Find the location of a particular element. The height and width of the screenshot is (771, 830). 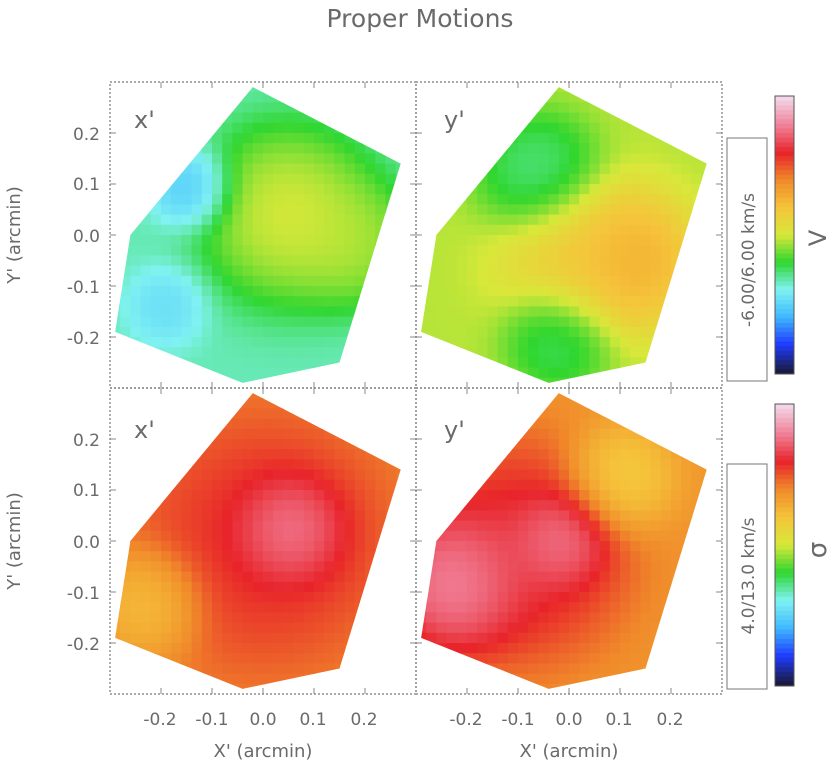

panel-v-x is located at coordinates (263, 235).